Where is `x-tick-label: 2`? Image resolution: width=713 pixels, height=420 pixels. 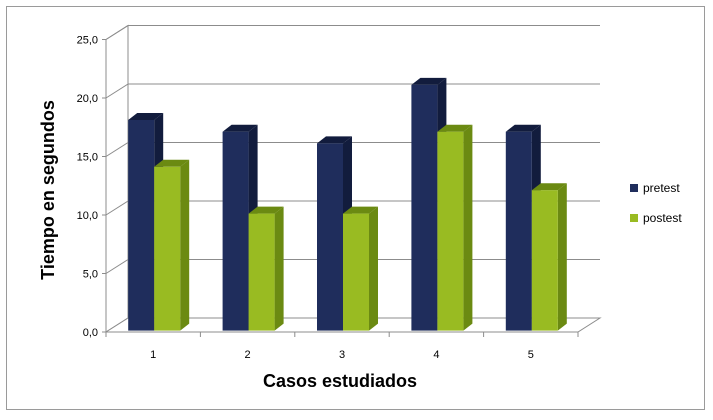 x-tick-label: 2 is located at coordinates (248, 355).